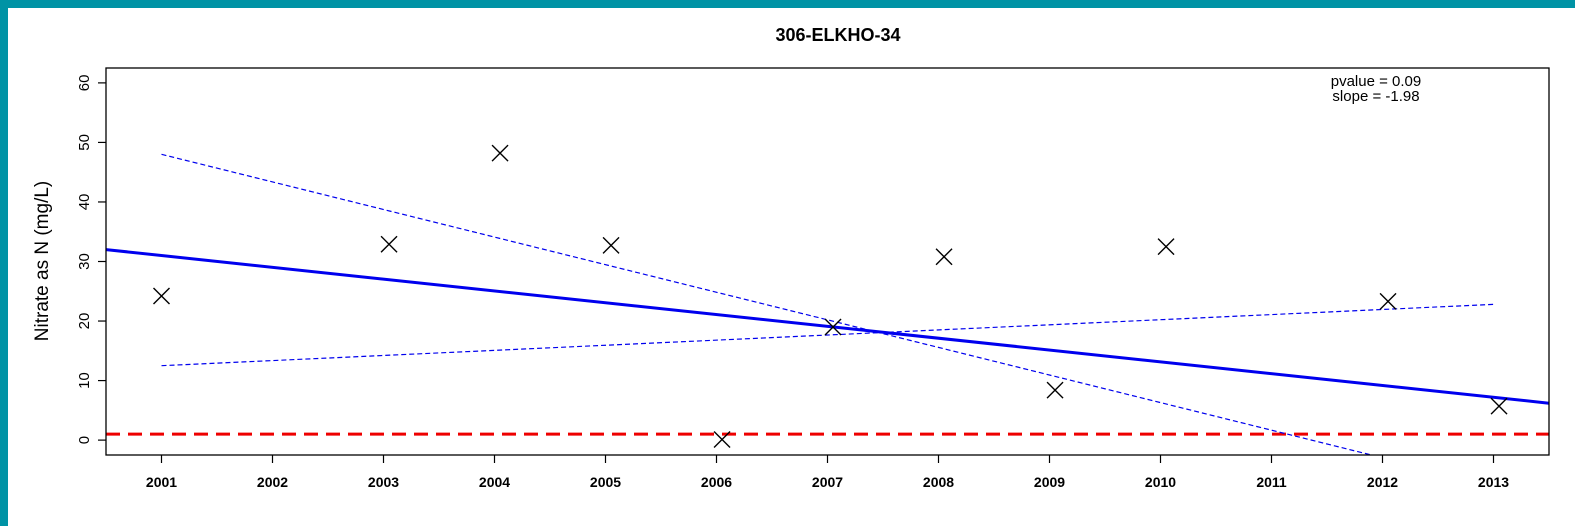 This screenshot has width=1575, height=526. I want to click on y-tick-label: 40, so click(84, 202).